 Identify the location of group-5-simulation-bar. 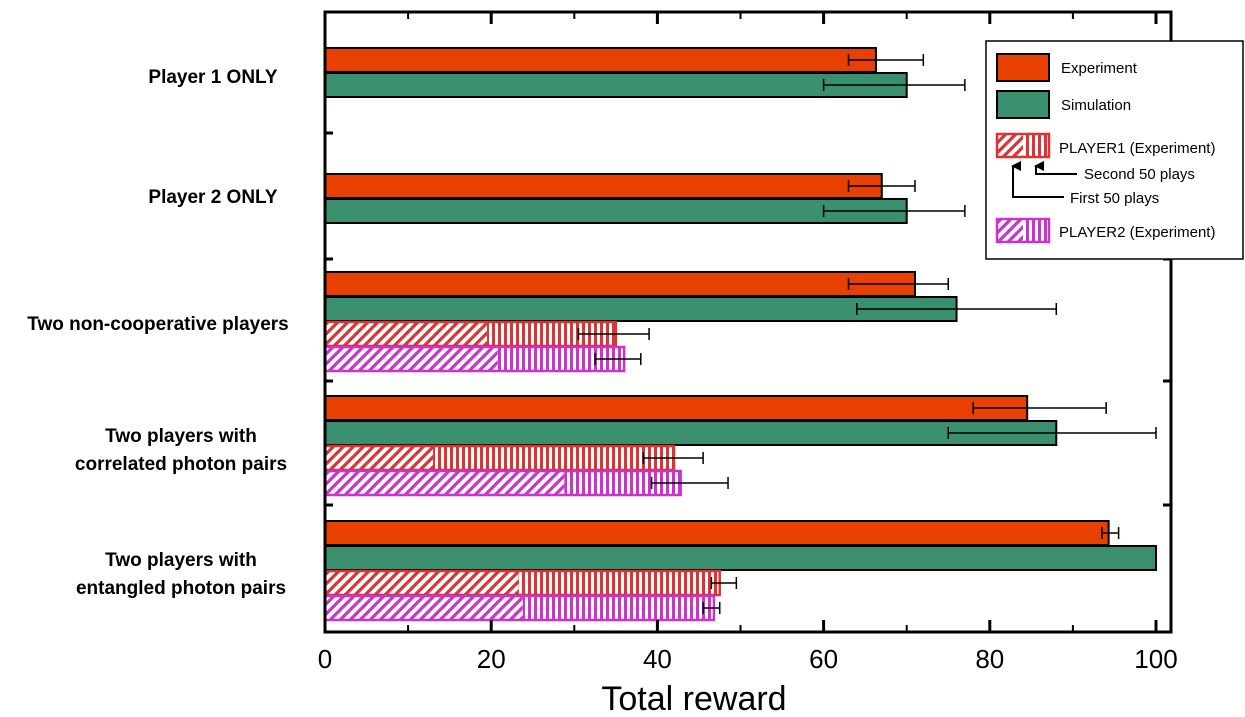
(740, 558).